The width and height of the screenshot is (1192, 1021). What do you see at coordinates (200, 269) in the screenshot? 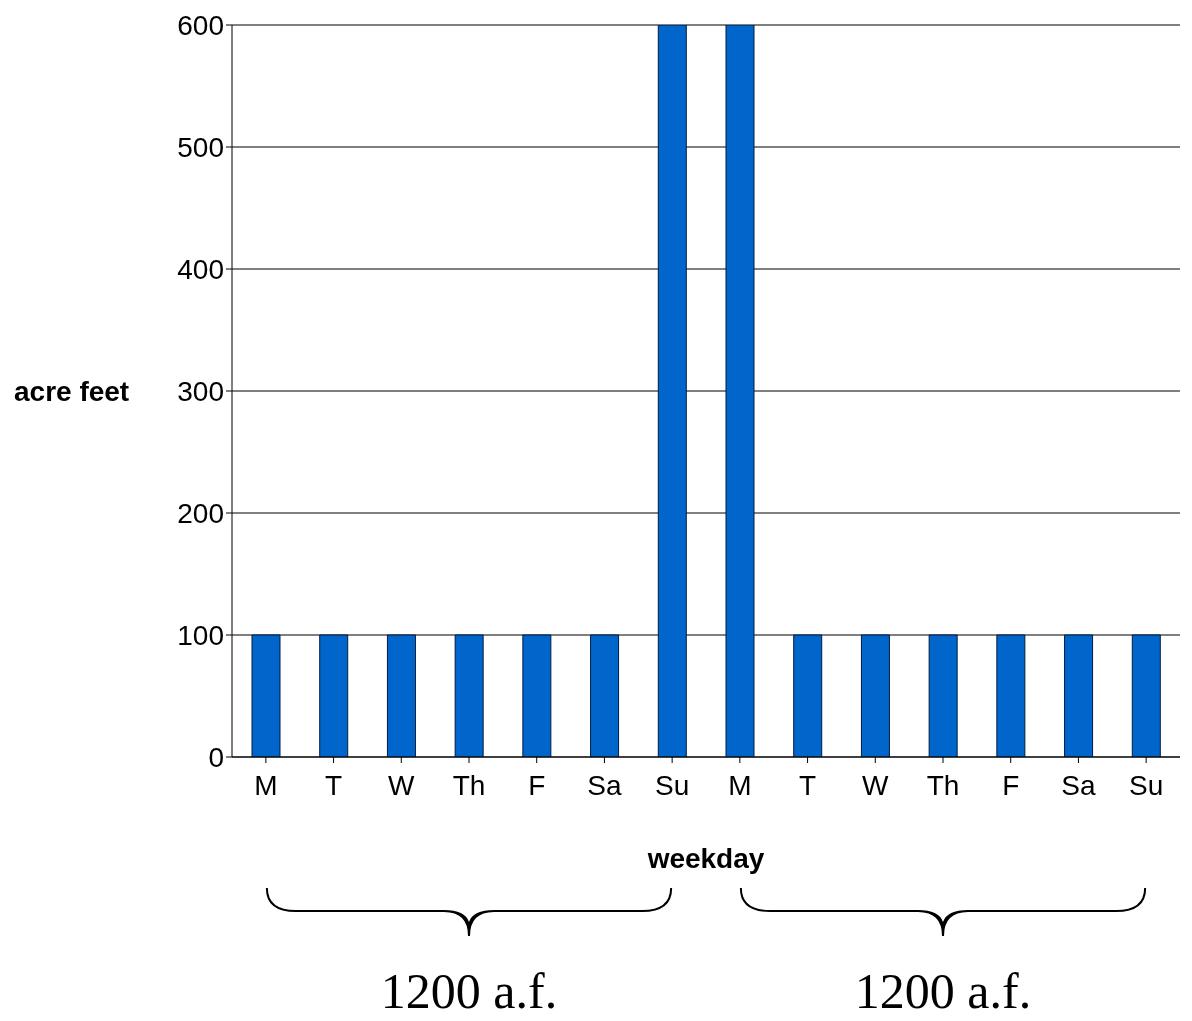
I see `y-tick-label: 400` at bounding box center [200, 269].